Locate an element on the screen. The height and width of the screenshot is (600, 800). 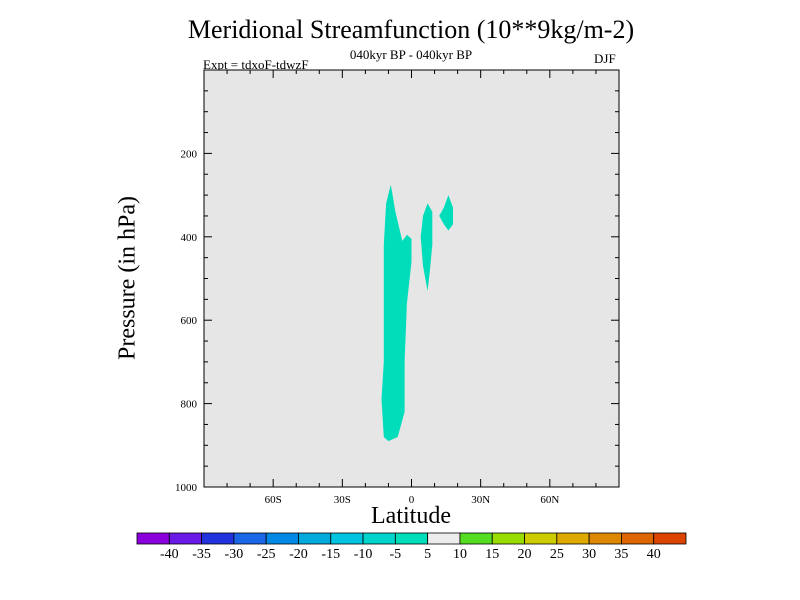
y-tick-label: 800 is located at coordinates (189, 405).